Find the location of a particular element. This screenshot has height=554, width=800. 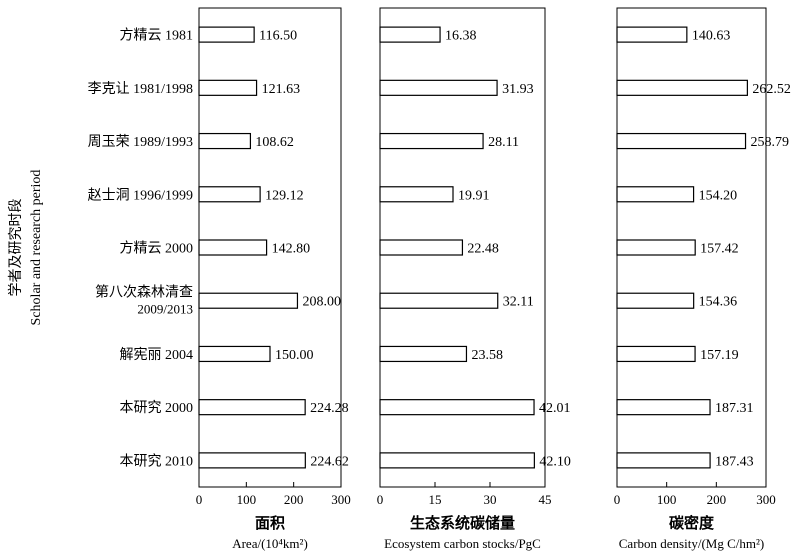

data-label: 224.28 is located at coordinates (329, 408).